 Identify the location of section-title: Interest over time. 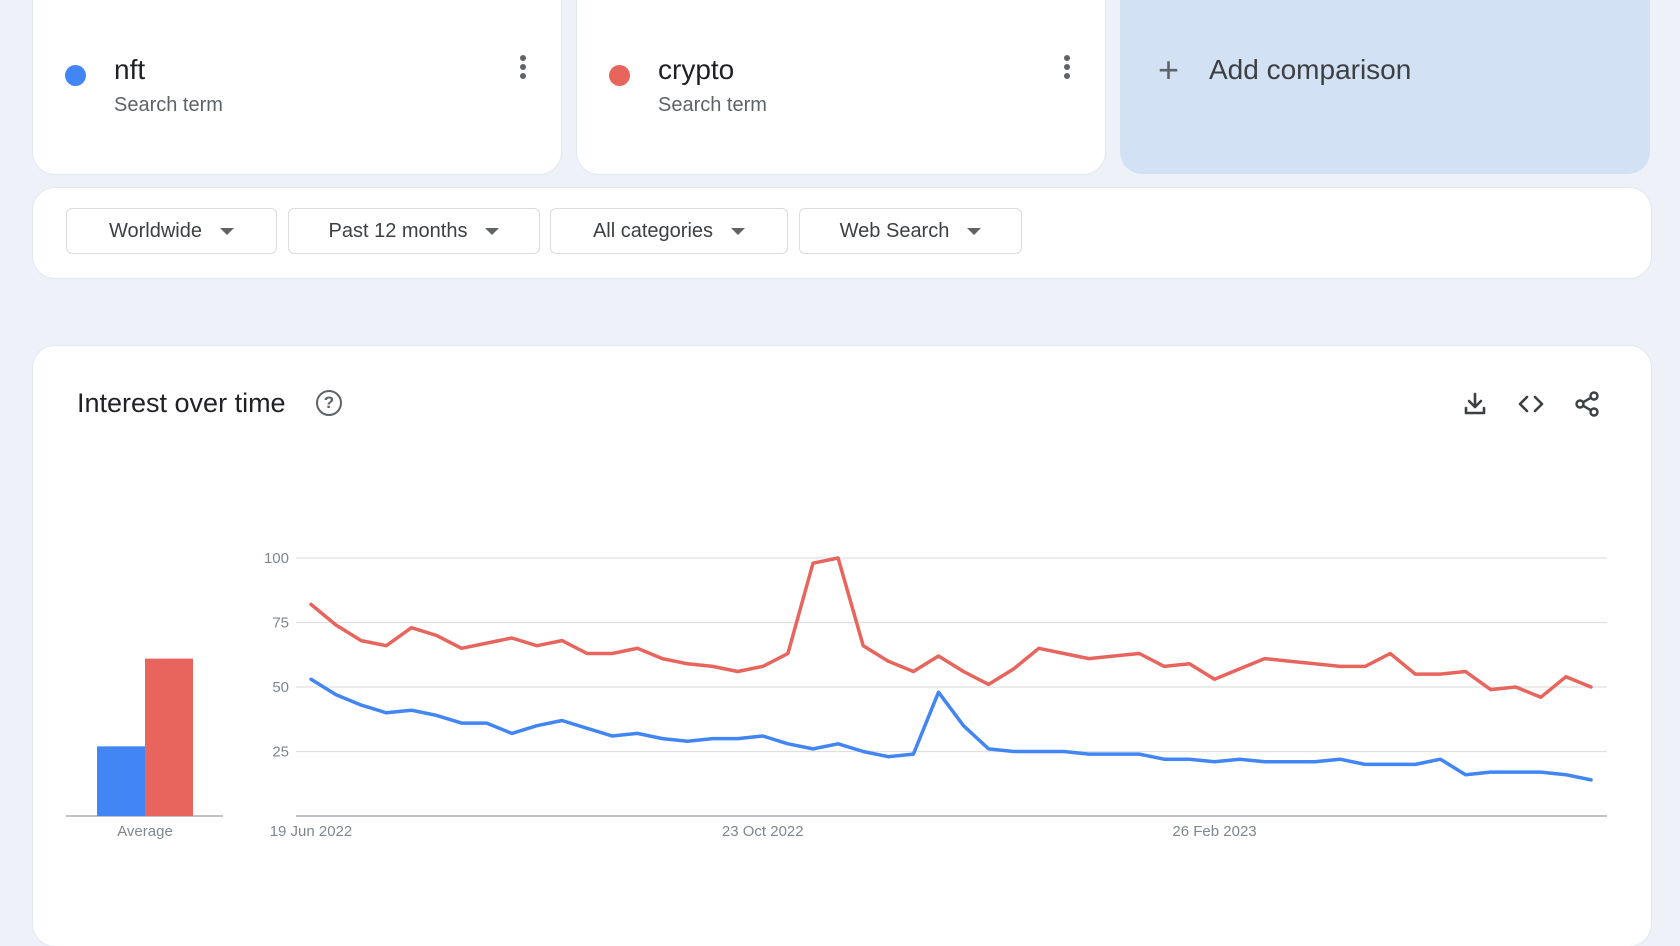
(181, 403).